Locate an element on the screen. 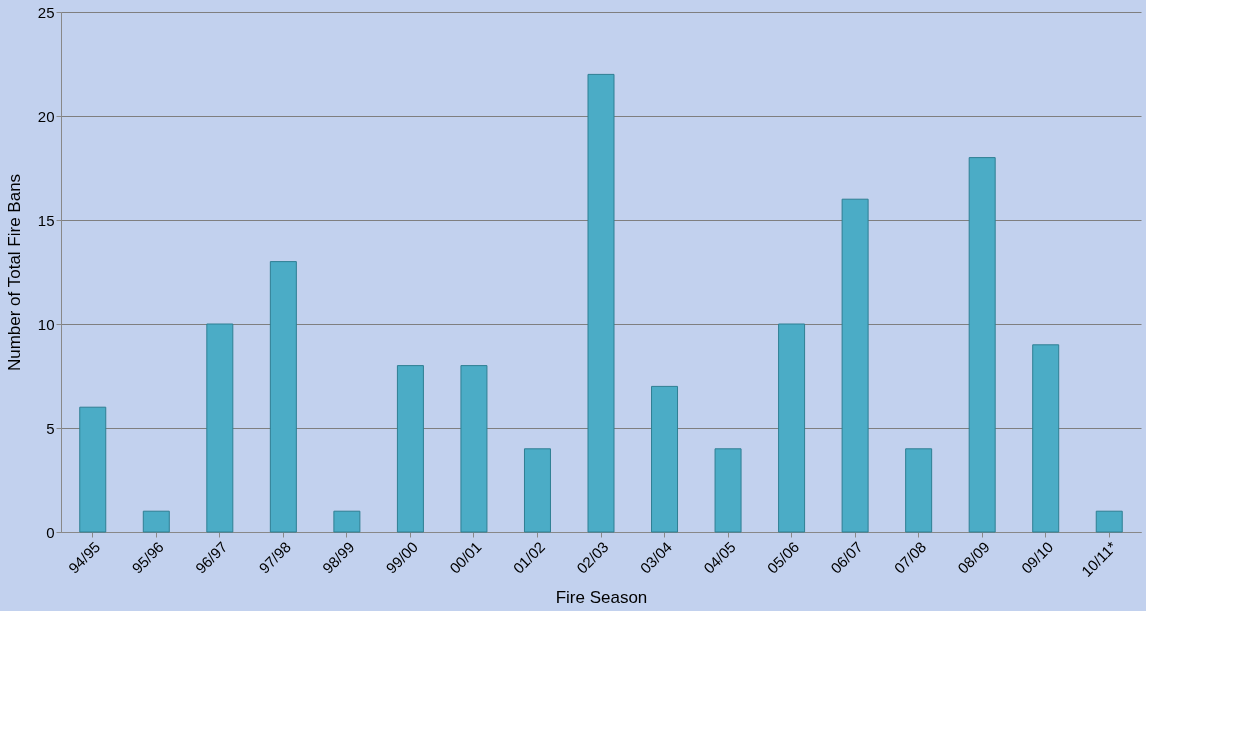 This screenshot has width=1252, height=731. y-tick-label: 10 is located at coordinates (46, 324).